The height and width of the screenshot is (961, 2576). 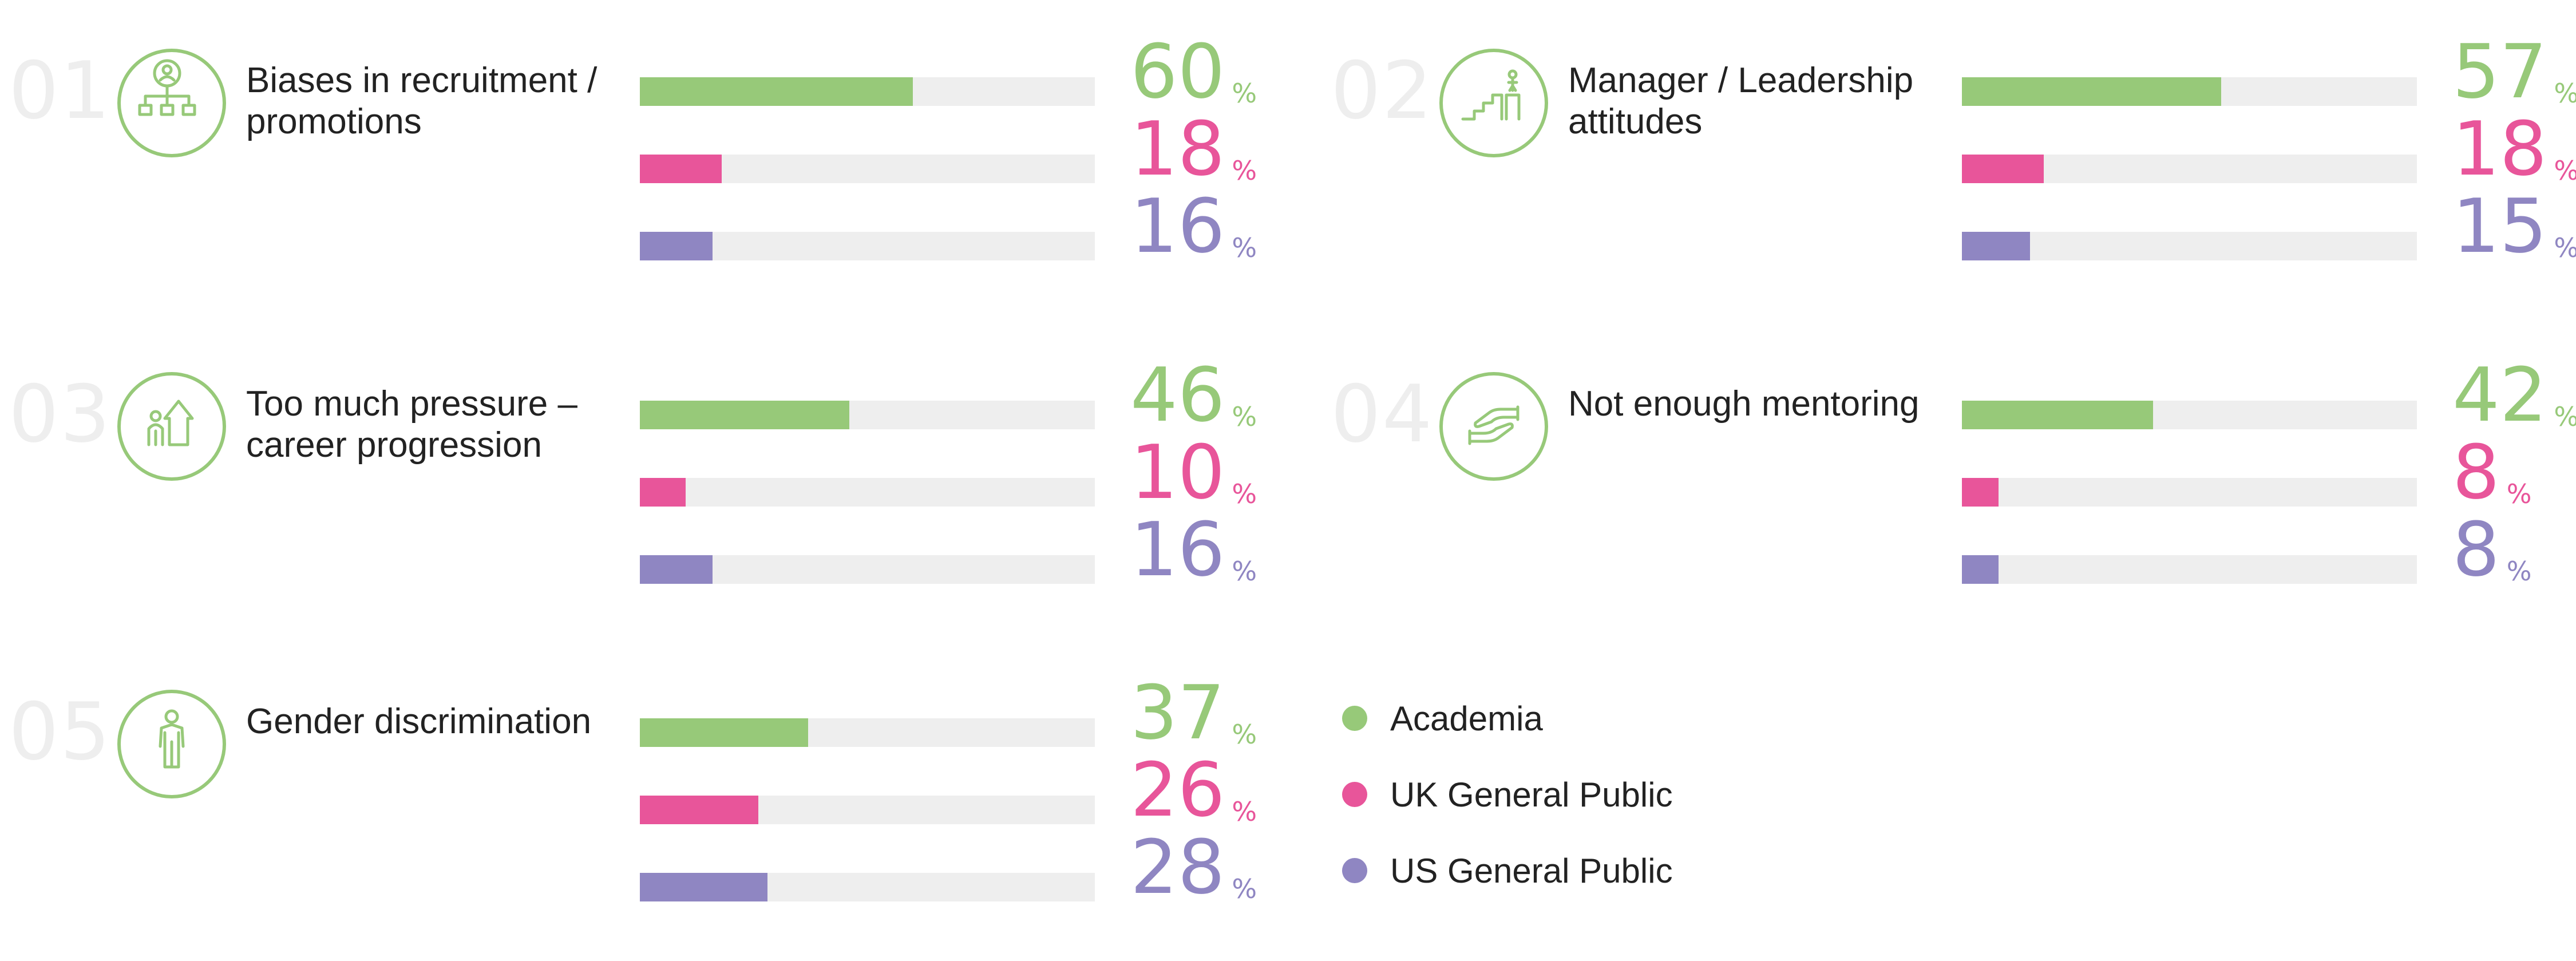 I want to click on value-label-academia: 42%, so click(x=2514, y=395).